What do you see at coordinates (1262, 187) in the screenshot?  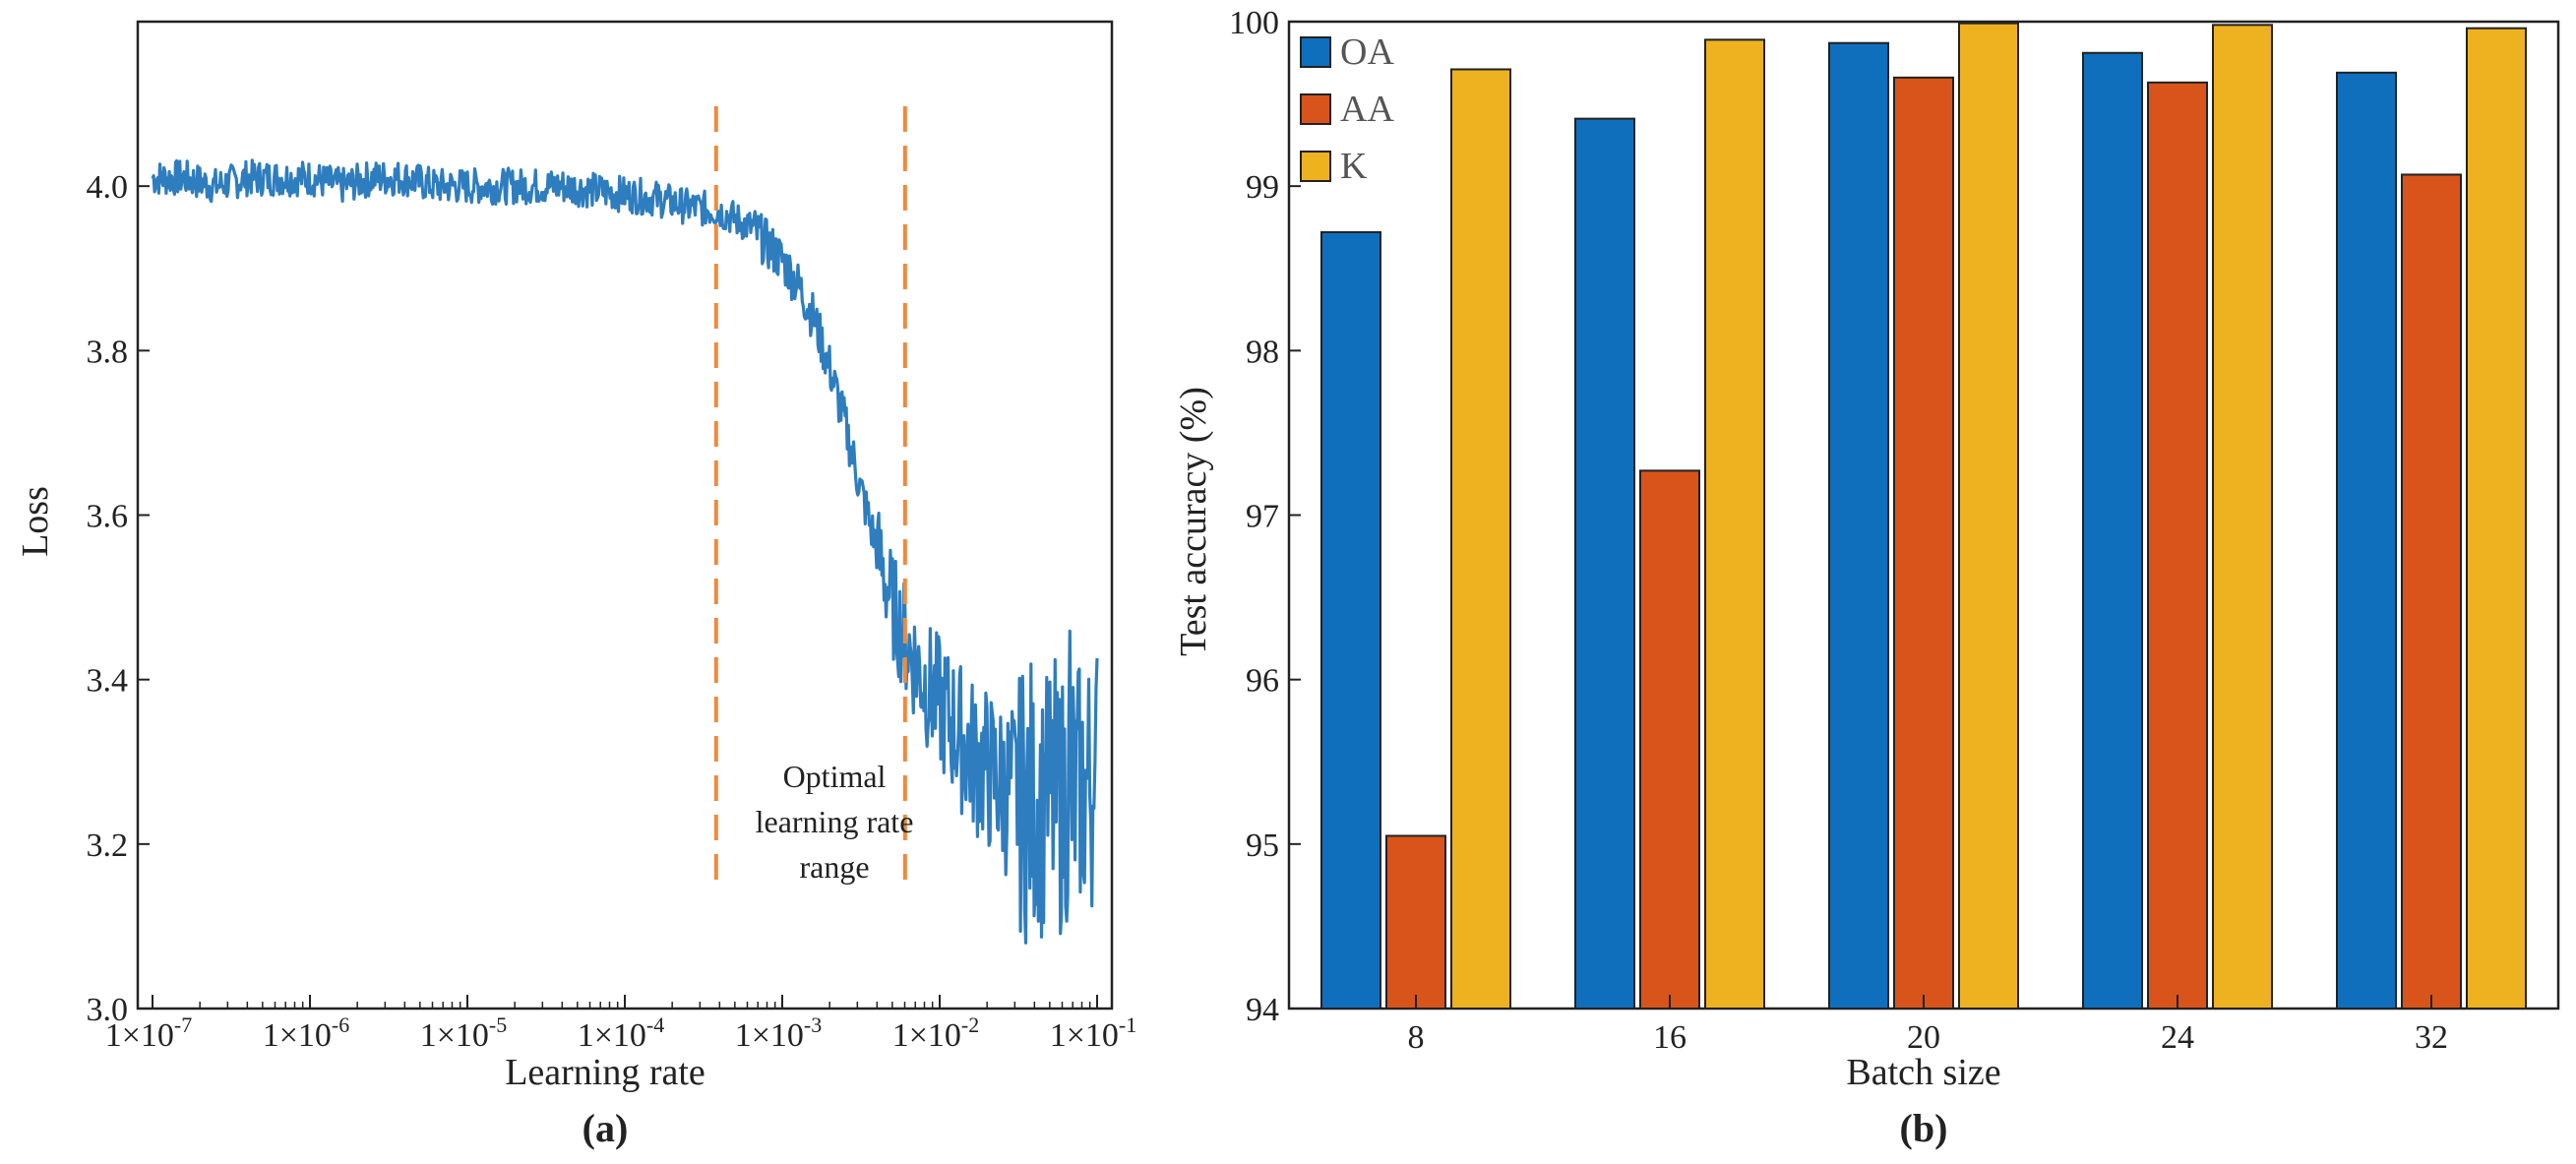 I see `y-tick-label: 99` at bounding box center [1262, 187].